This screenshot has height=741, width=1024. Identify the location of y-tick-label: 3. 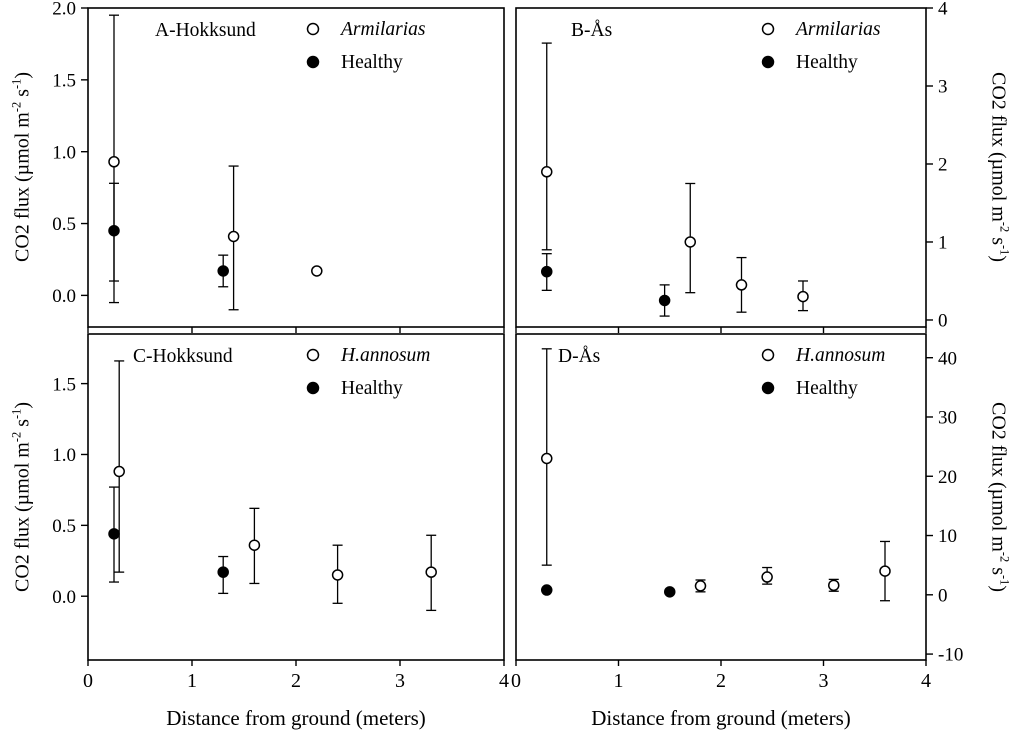
(943, 87).